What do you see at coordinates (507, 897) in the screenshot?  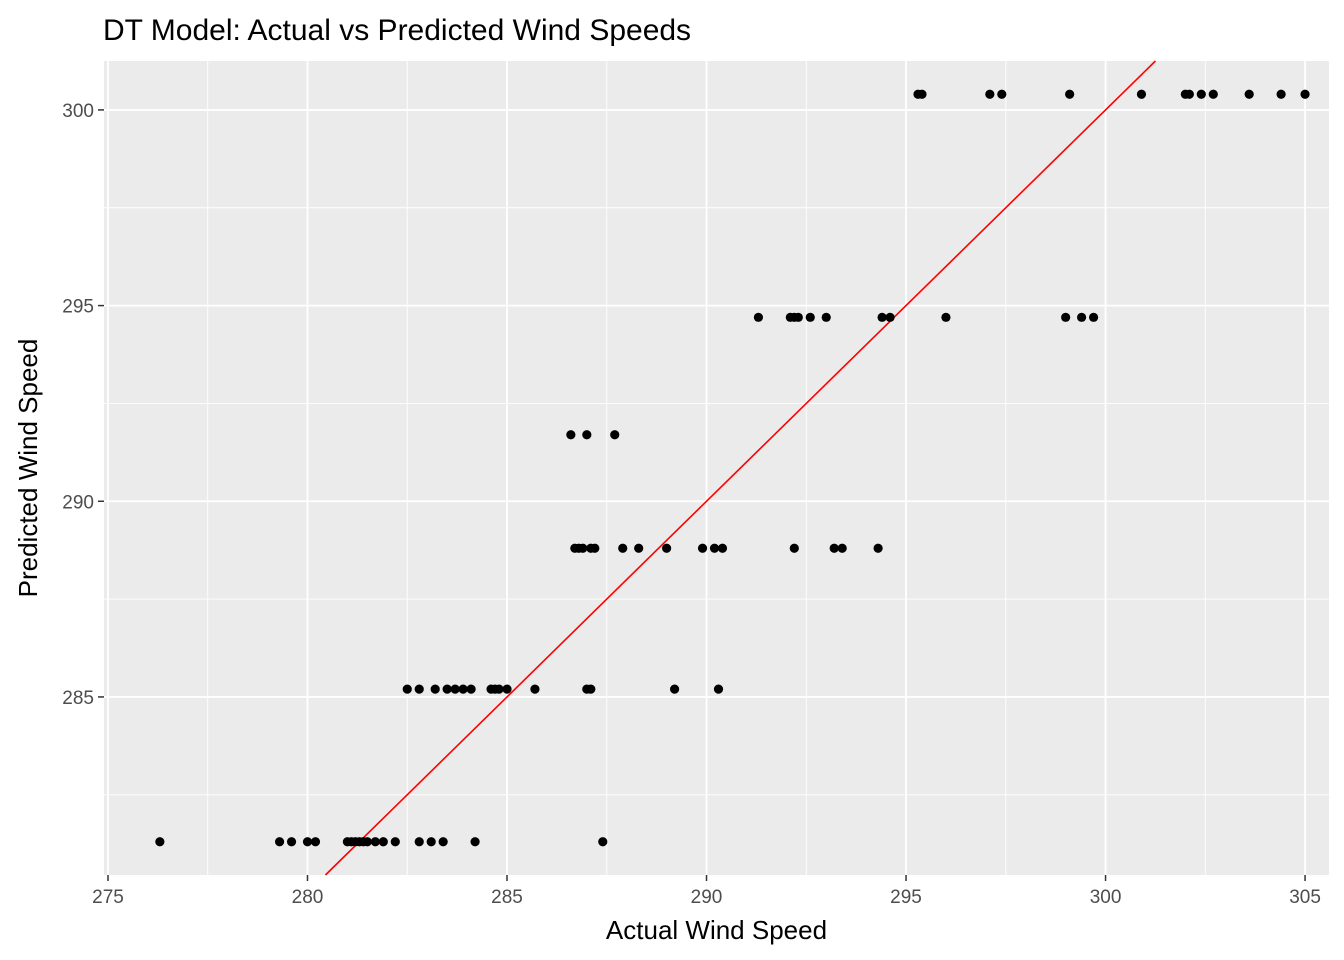 I see `x-tick-label: 285` at bounding box center [507, 897].